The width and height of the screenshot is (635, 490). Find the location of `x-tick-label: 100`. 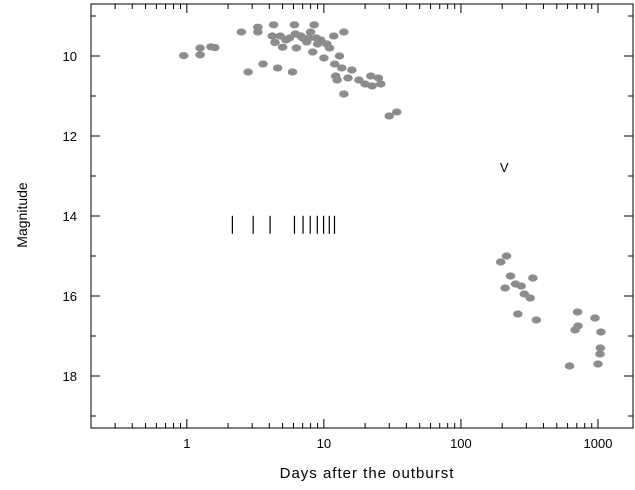

x-tick-label: 100 is located at coordinates (461, 443).